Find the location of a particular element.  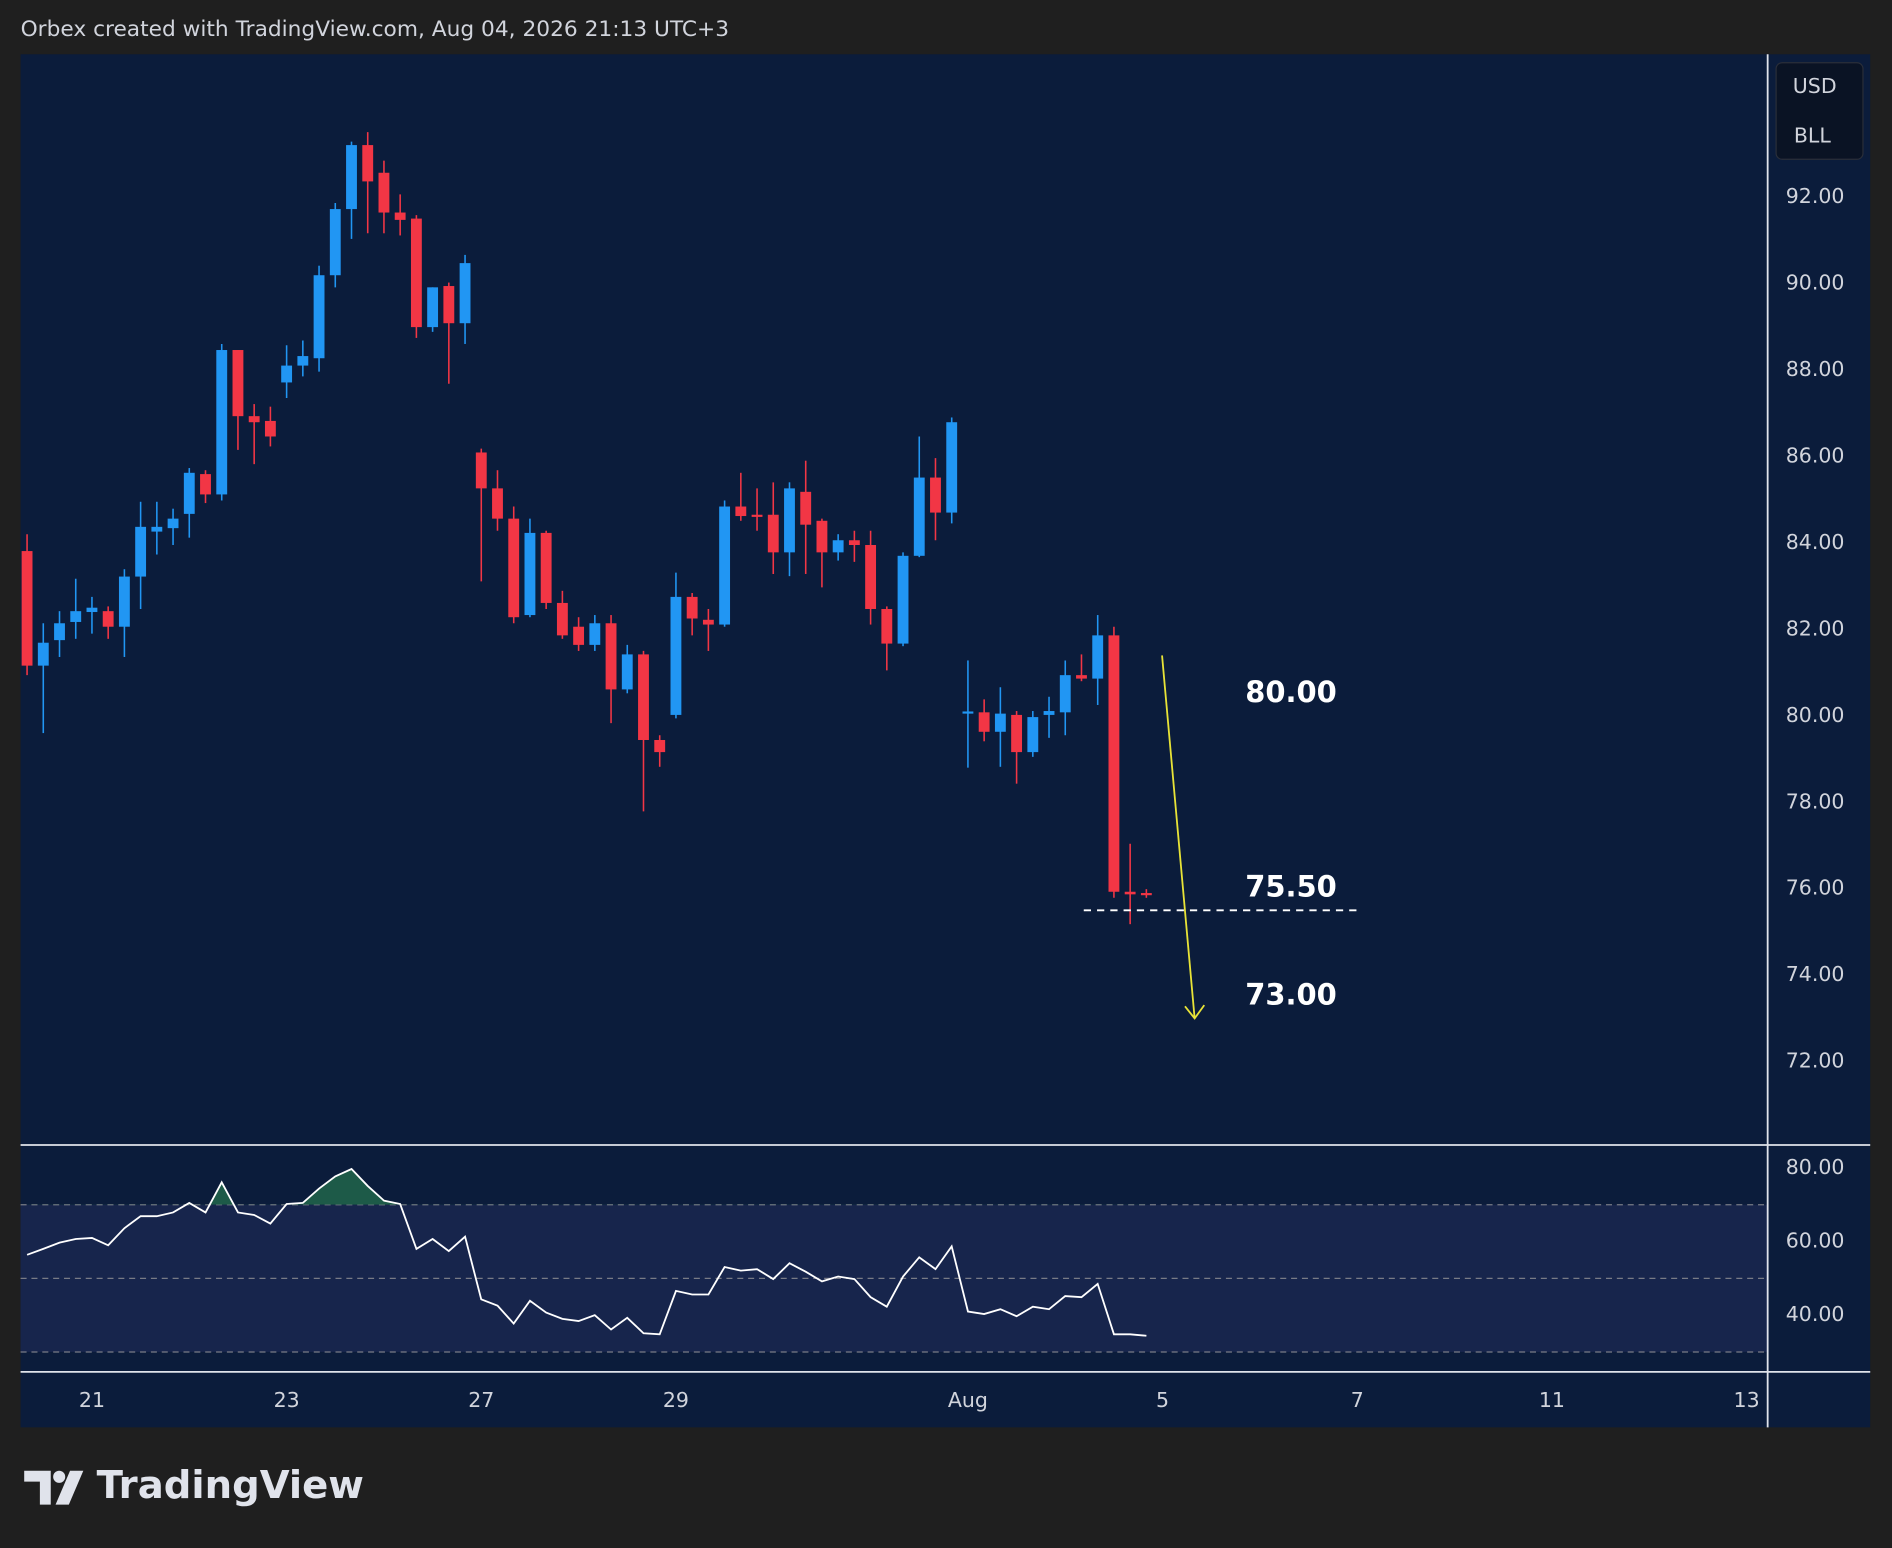

currency-label: USD is located at coordinates (1815, 86).